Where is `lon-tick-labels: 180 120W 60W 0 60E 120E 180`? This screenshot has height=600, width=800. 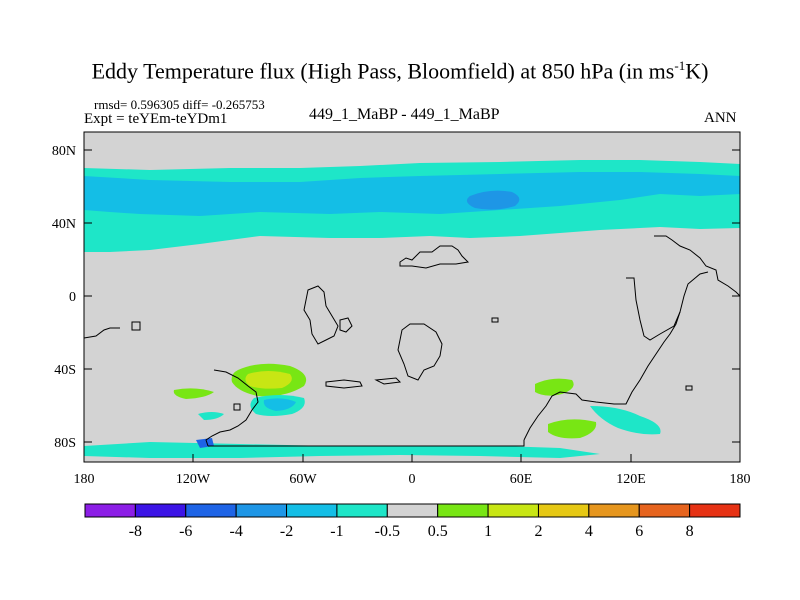 lon-tick-labels: 180 120W 60W 0 60E 120E 180 is located at coordinates (412, 479).